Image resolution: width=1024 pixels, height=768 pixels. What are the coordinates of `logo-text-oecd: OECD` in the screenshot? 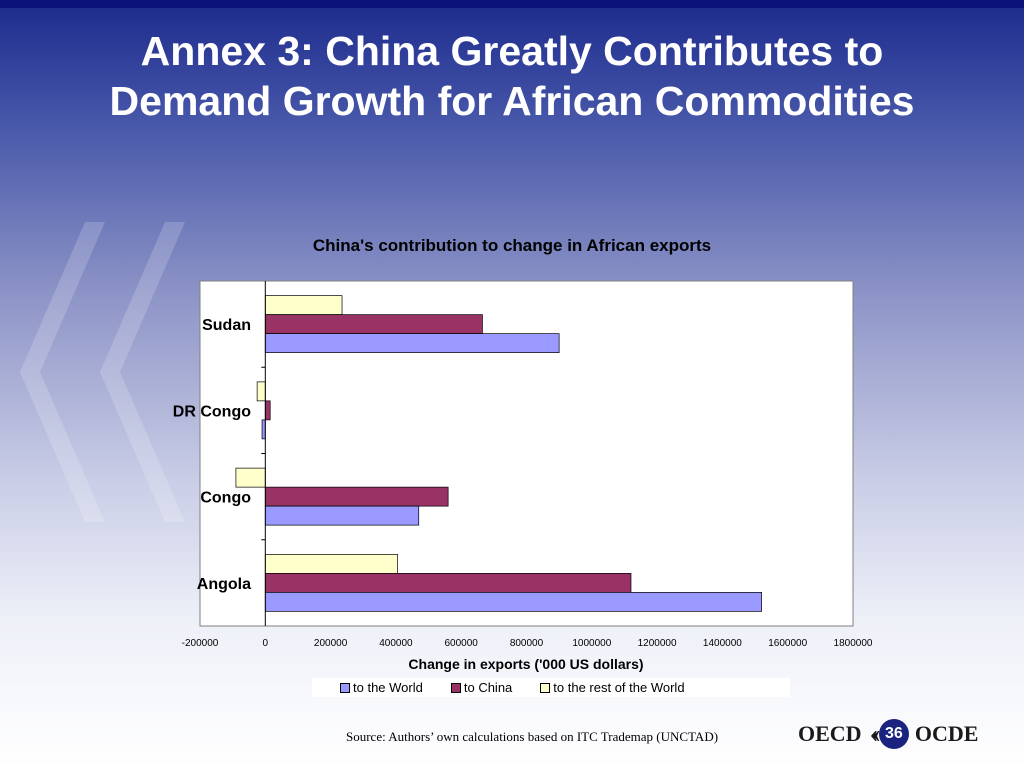 It's located at (830, 733).